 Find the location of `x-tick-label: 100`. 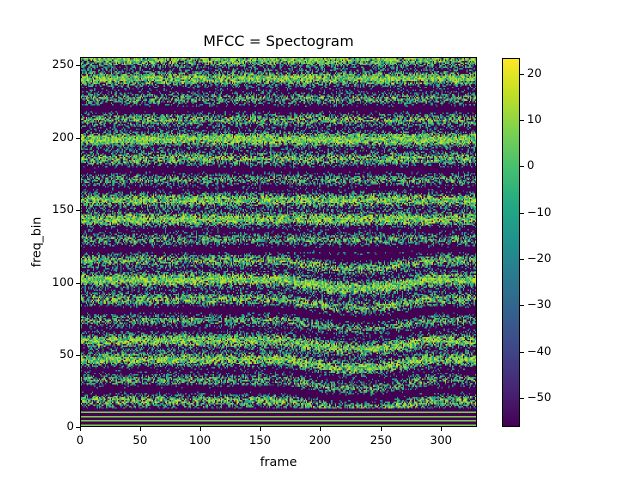

x-tick-label: 100 is located at coordinates (200, 440).